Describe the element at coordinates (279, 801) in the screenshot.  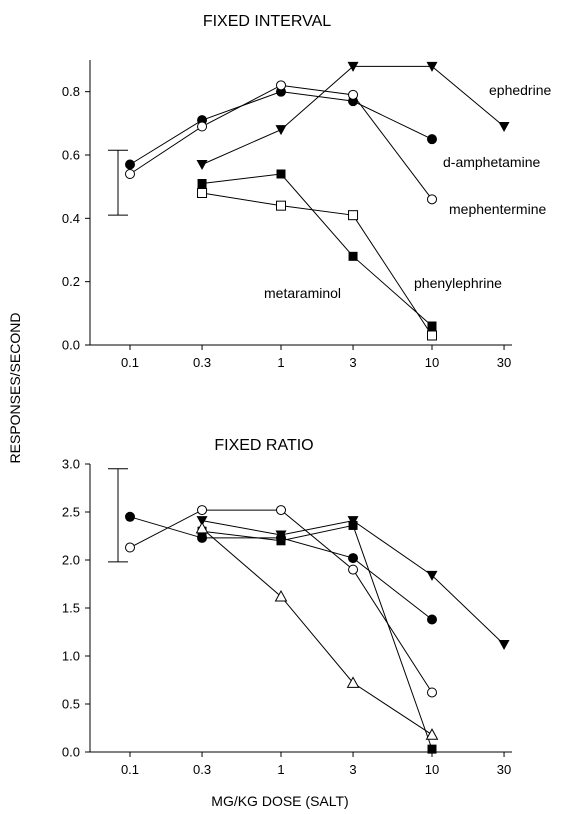
I see `x-axis-label: MG/KG DOSE (SALT)` at that location.